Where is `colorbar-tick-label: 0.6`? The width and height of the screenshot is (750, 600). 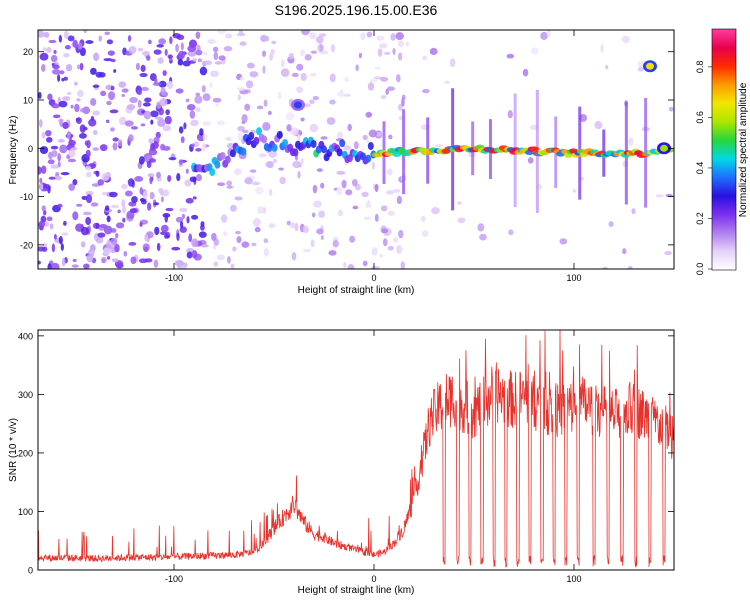
colorbar-tick-label: 0.6 is located at coordinates (700, 117).